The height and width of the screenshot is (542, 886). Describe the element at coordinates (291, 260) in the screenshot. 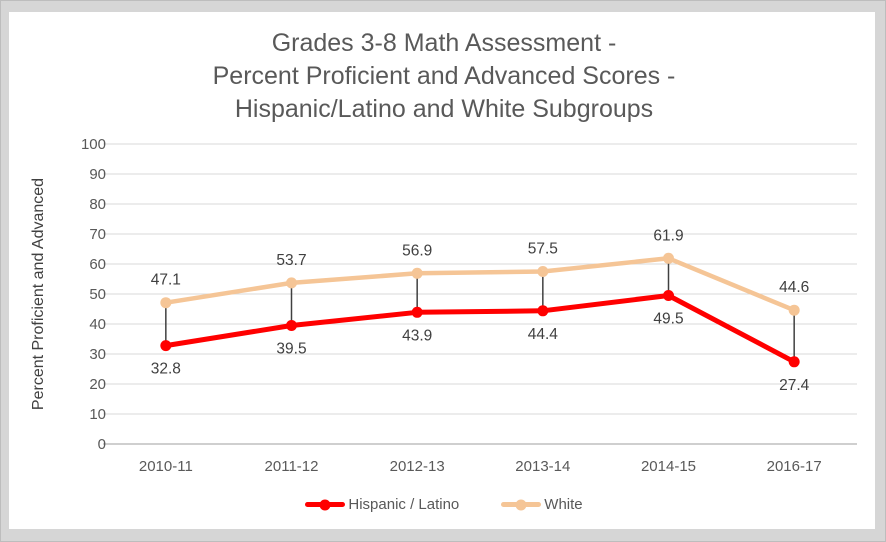

I see `data-label-white: 53.7` at that location.